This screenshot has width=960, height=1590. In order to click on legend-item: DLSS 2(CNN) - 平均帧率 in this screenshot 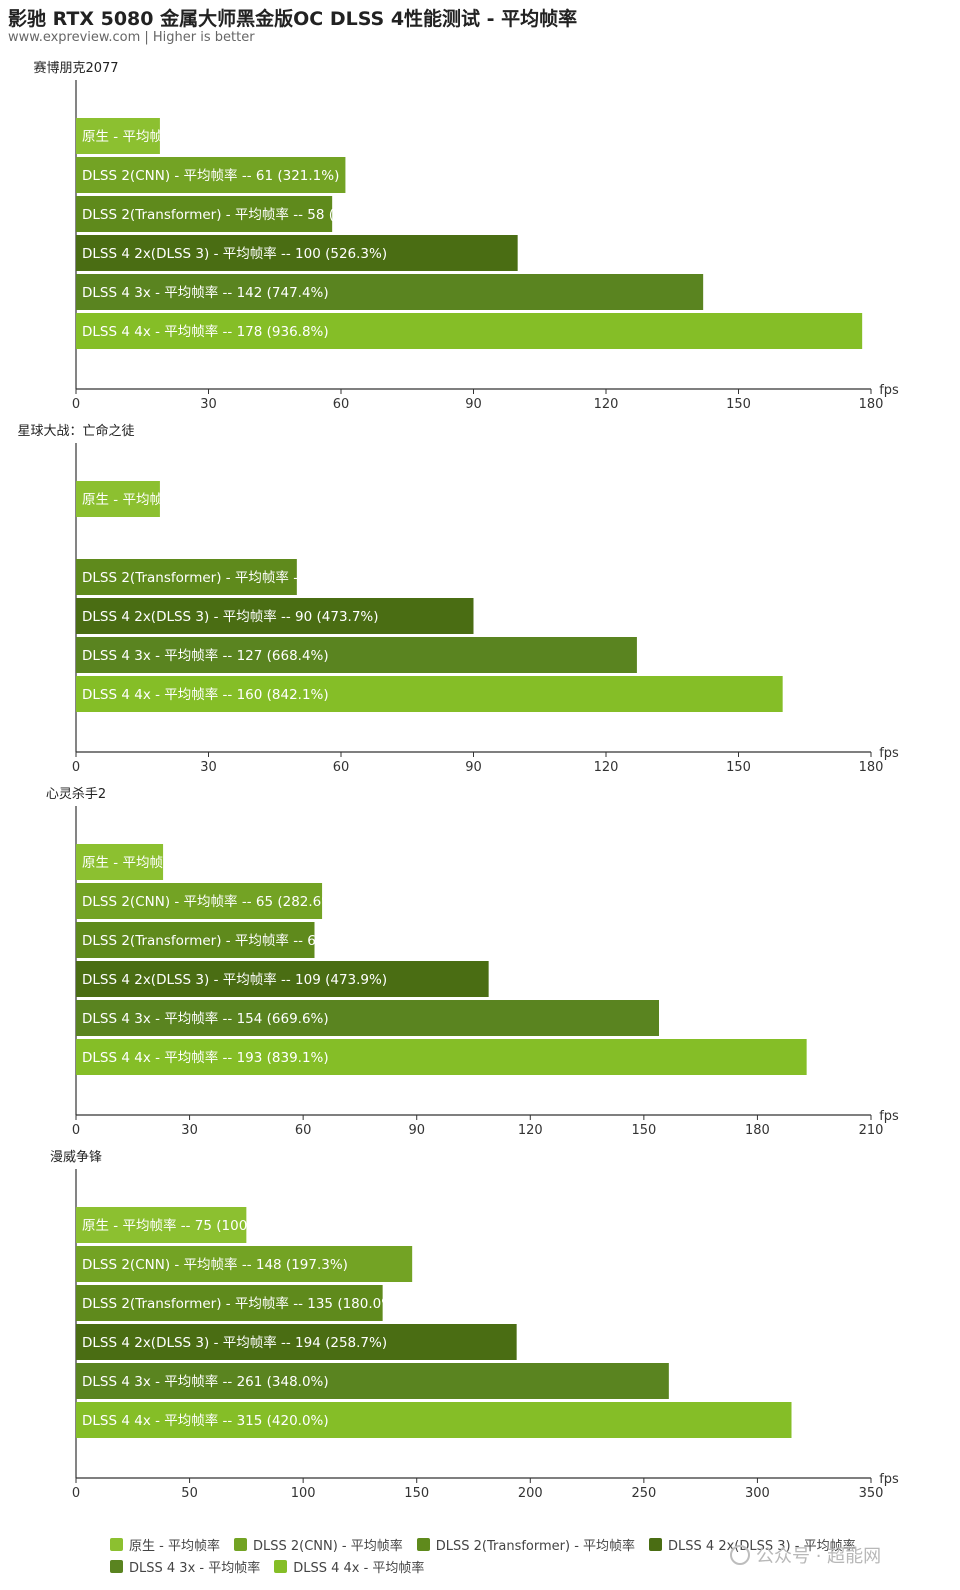, I will do `click(318, 1544)`.